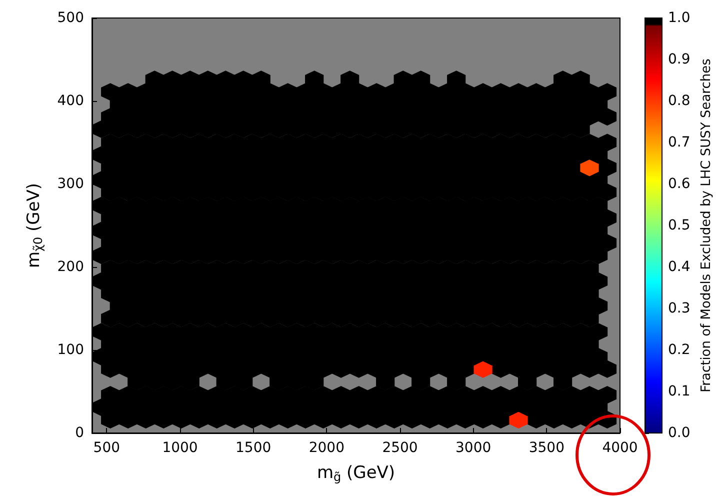  I want to click on y-tick-label: 0, so click(79, 433).